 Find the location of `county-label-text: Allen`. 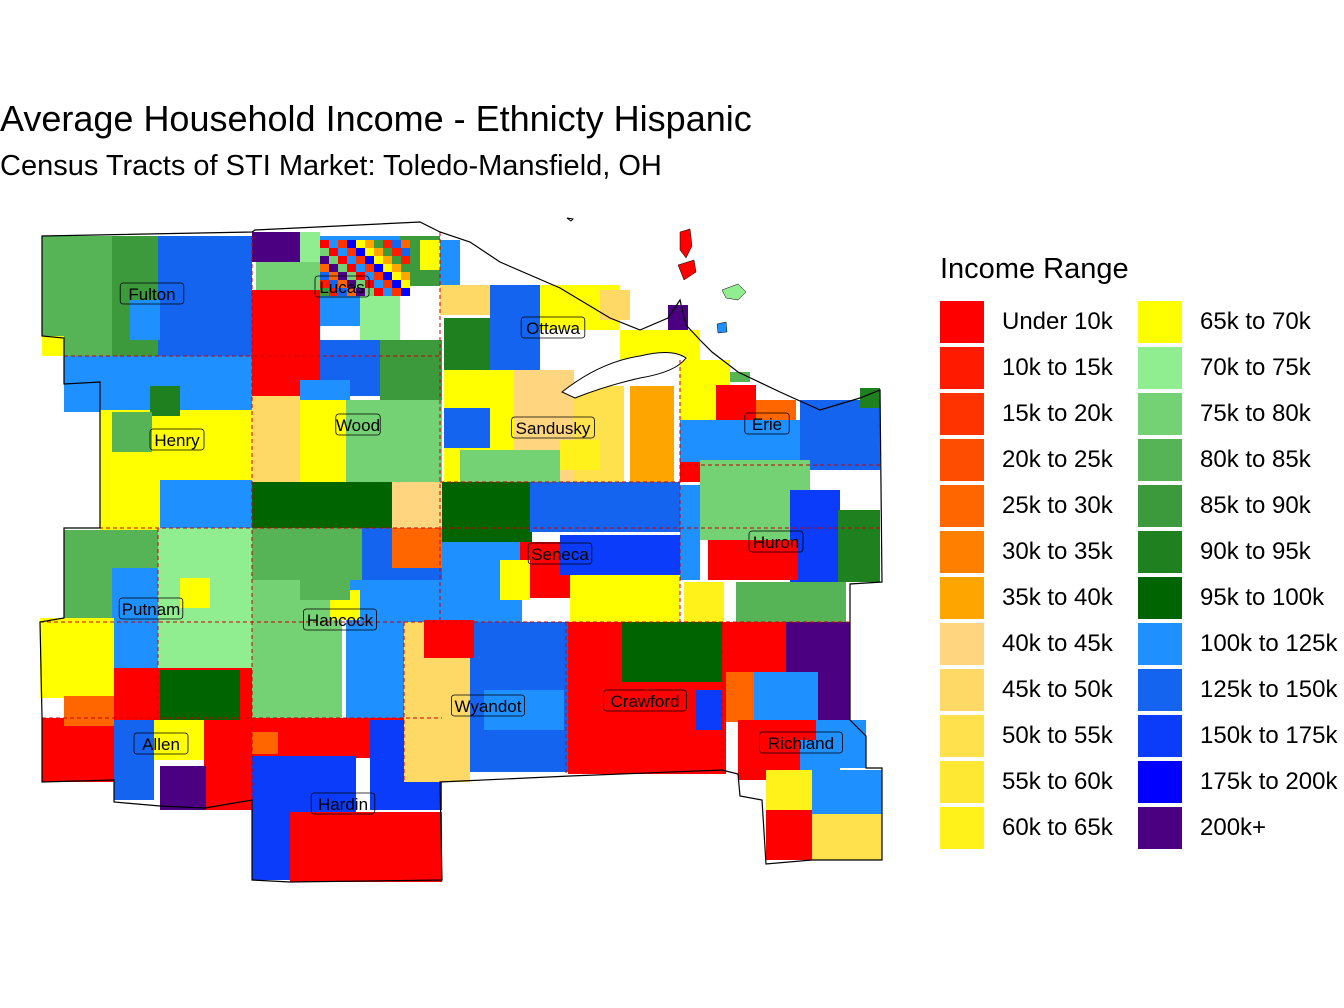

county-label-text: Allen is located at coordinates (161, 744).